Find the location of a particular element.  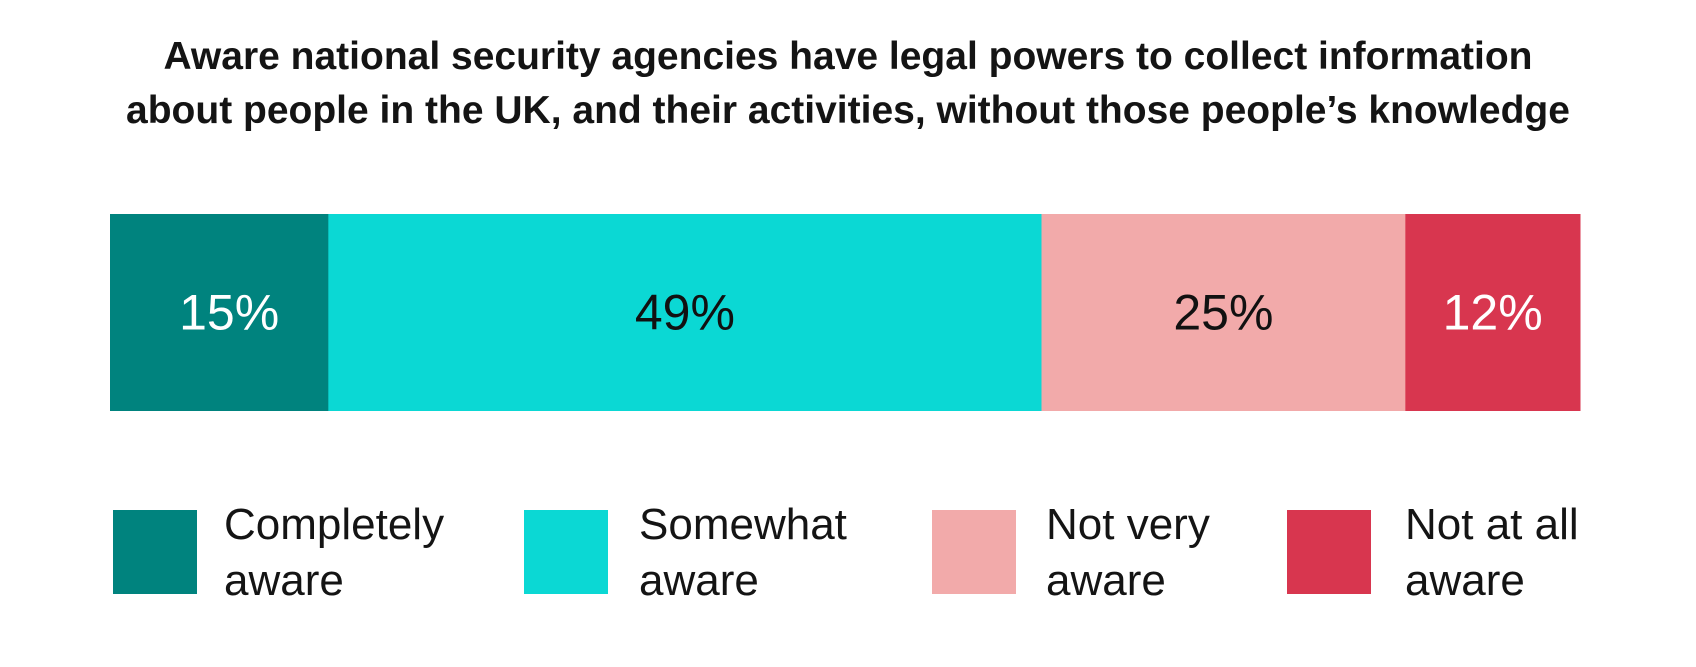

legend-label-4: Not at all aware is located at coordinates (1492, 552).